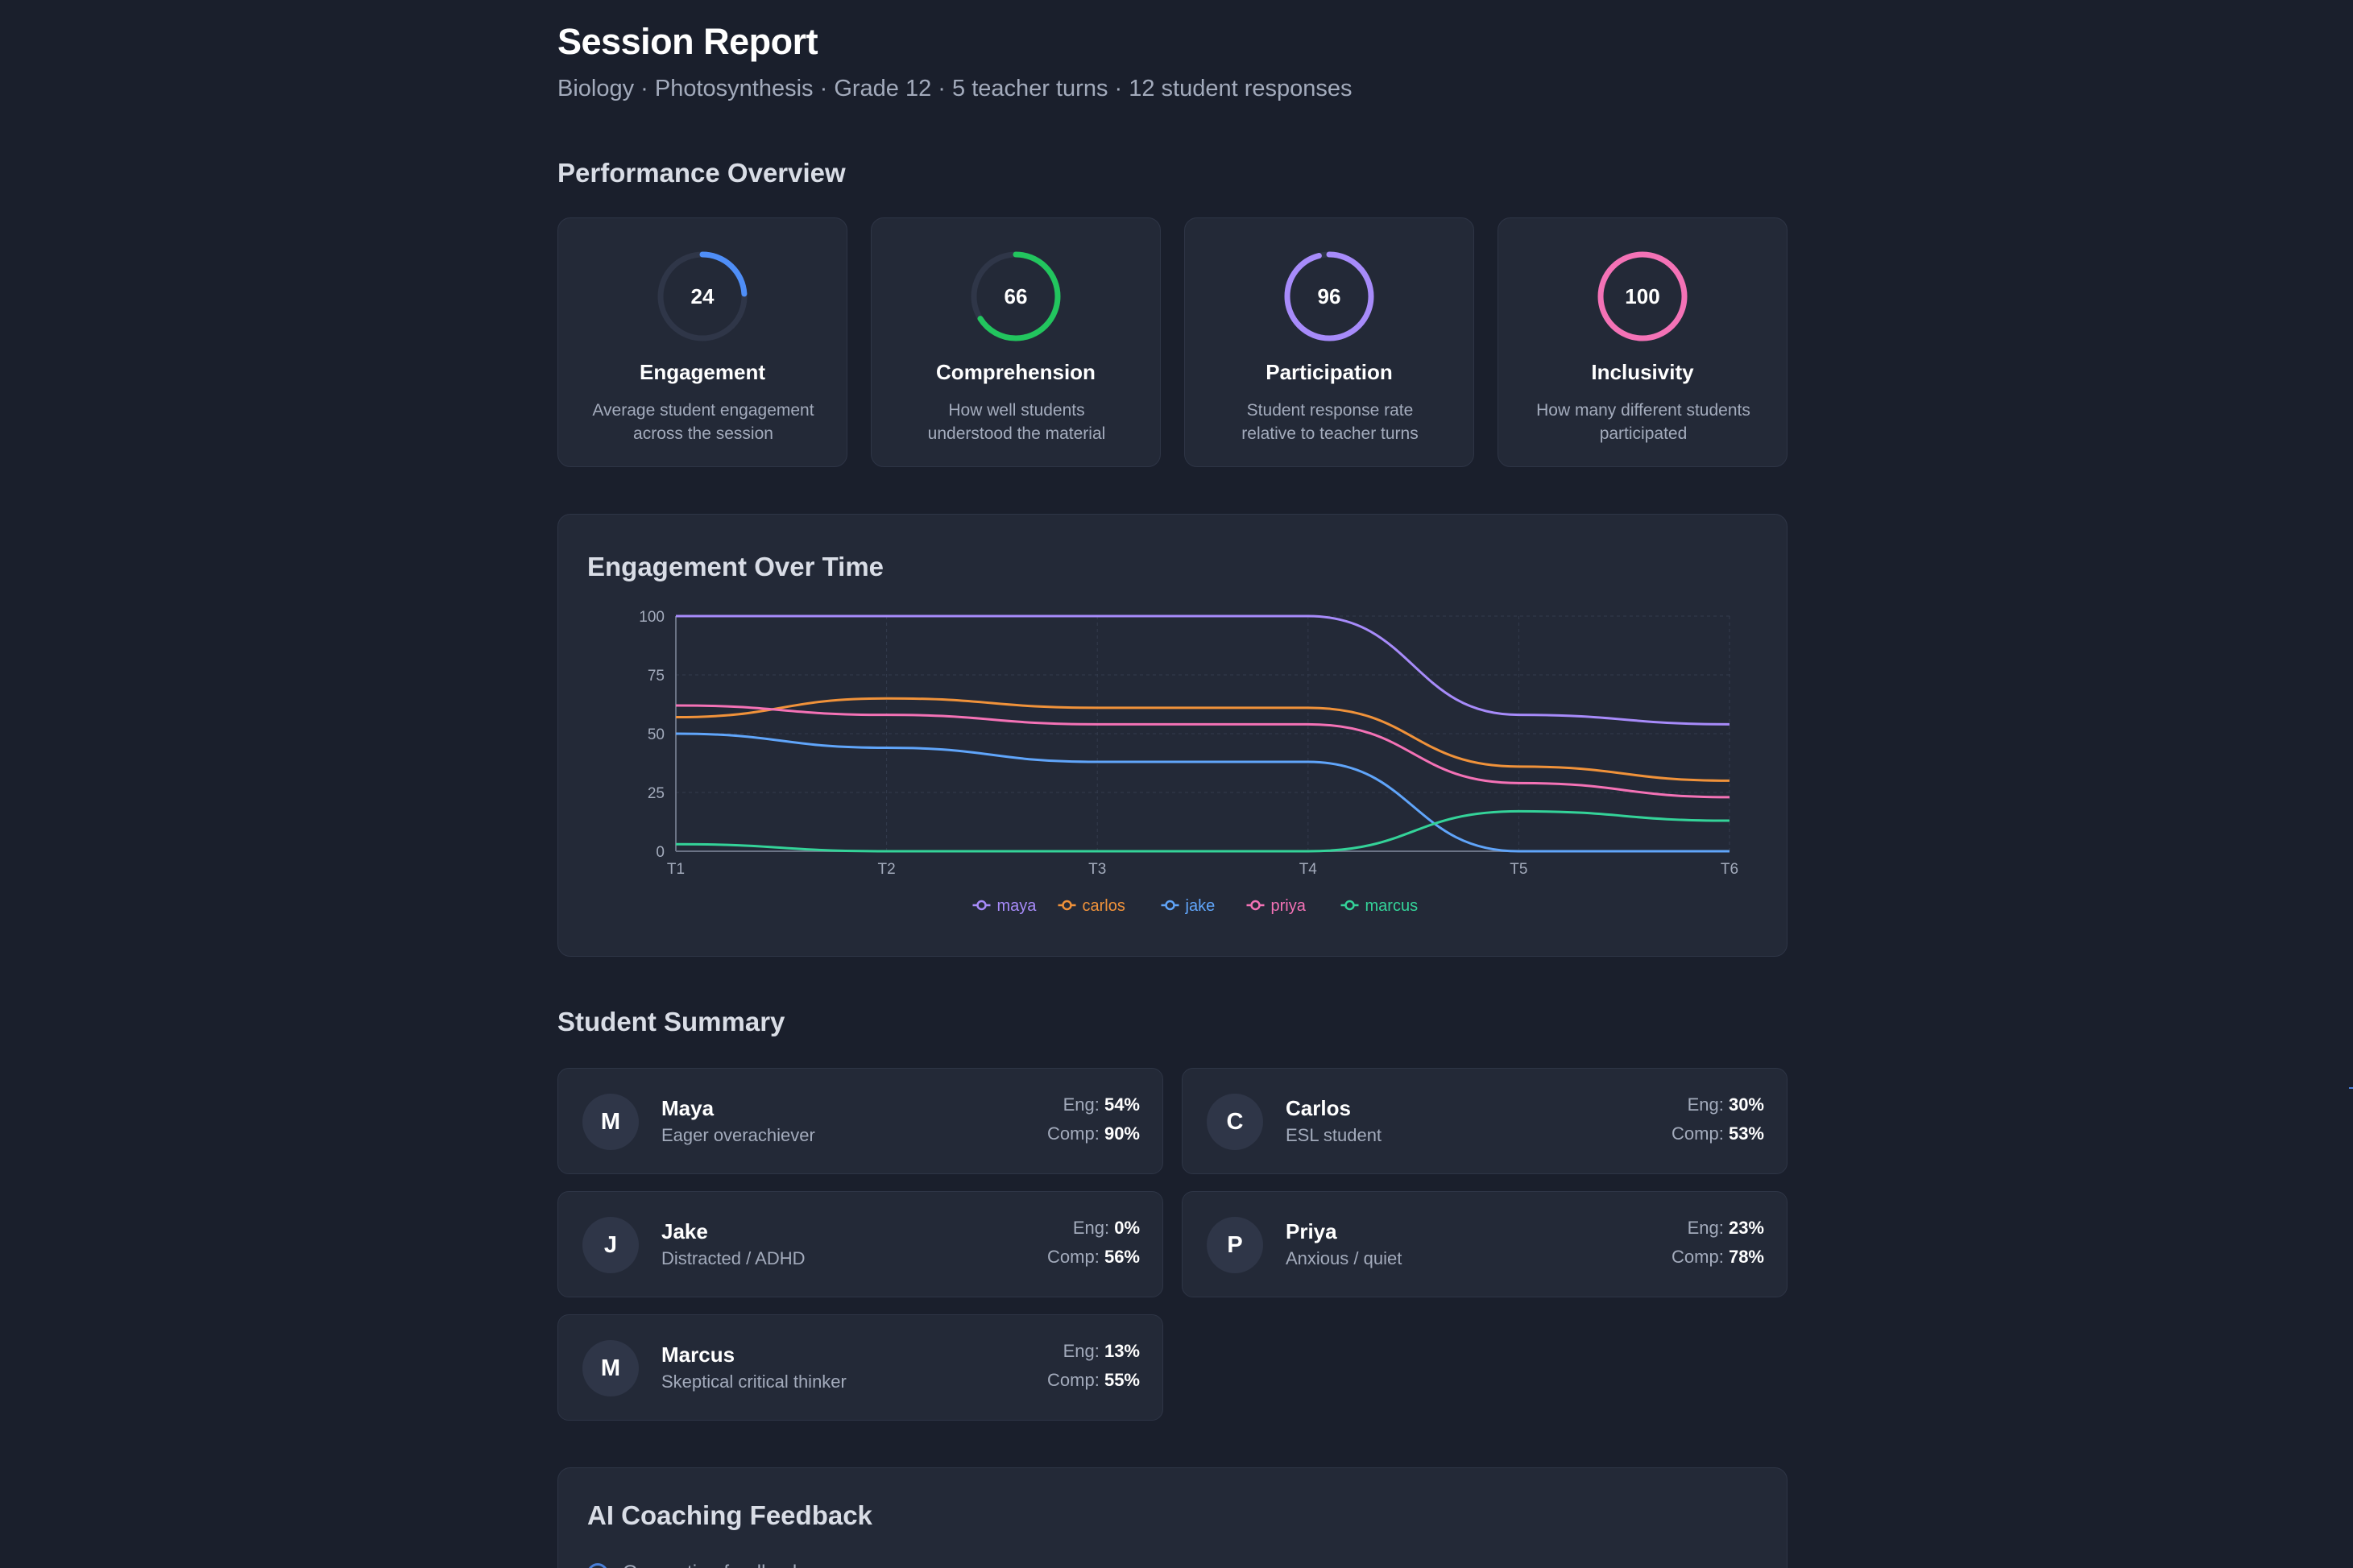 This screenshot has height=1568, width=2353. I want to click on y-tick-label: 25, so click(656, 794).